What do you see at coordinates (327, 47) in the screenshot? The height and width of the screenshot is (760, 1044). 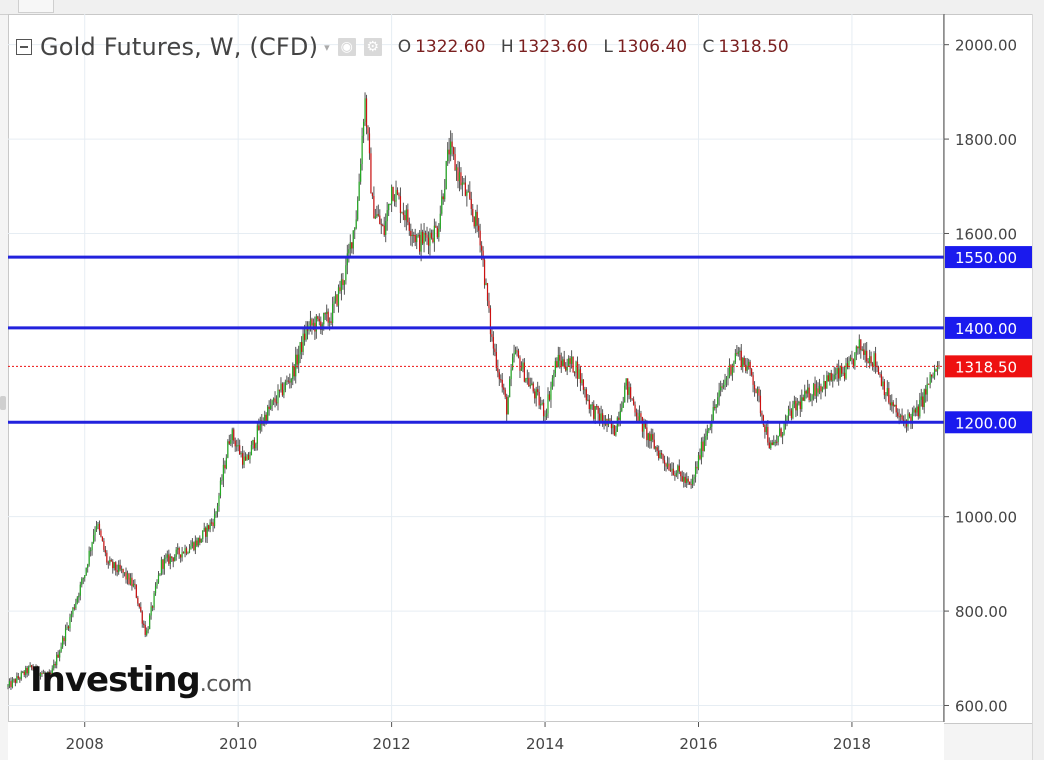 I see `chevron-down-icon: ▾` at bounding box center [327, 47].